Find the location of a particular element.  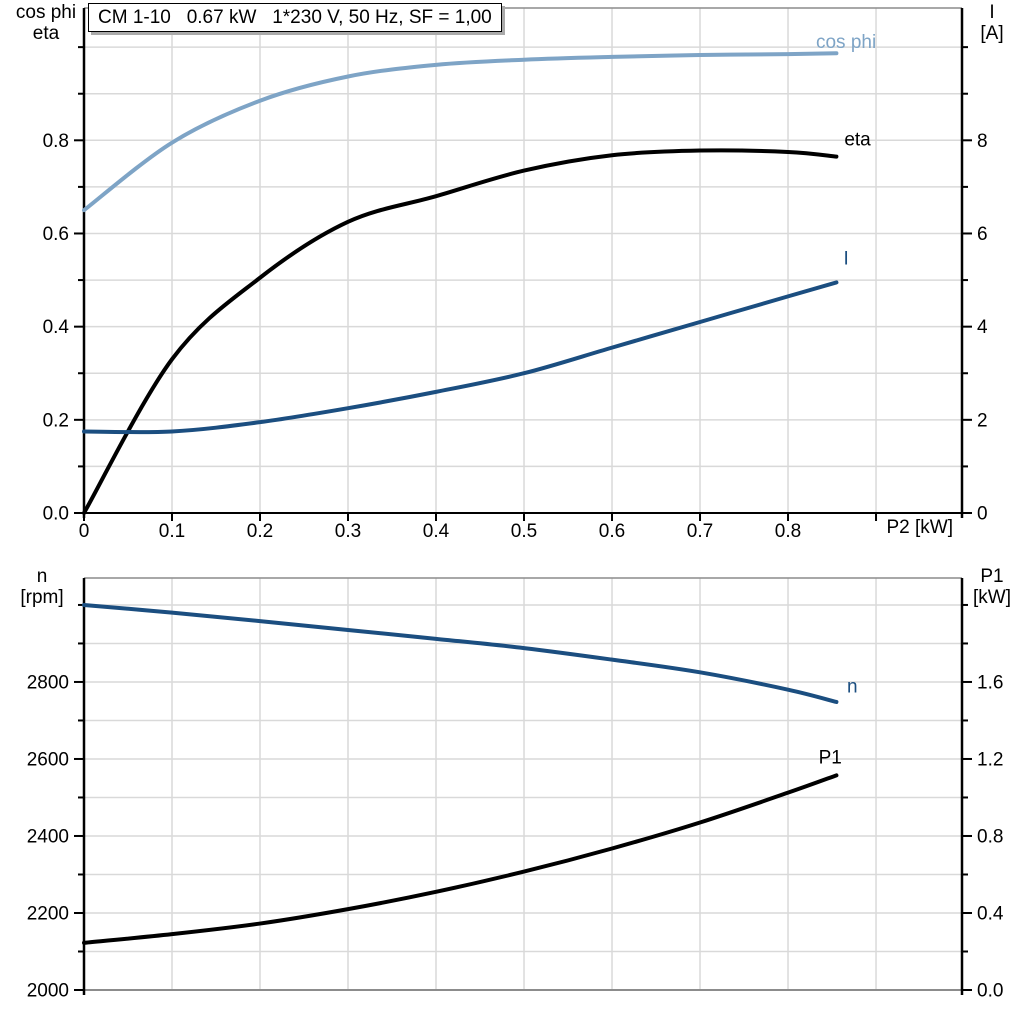

x-tick-label: 0.3 is located at coordinates (348, 531).